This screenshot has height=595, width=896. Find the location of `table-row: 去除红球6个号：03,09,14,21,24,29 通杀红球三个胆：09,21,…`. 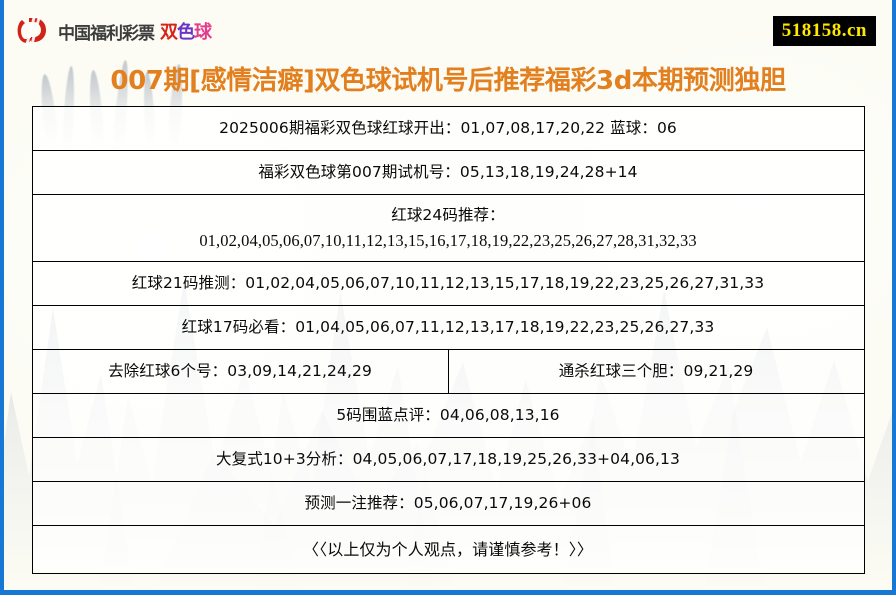

table-row: 去除红球6个号：03,09,14,21,24,29 通杀红球三个胆：09,21,… is located at coordinates (448, 371).